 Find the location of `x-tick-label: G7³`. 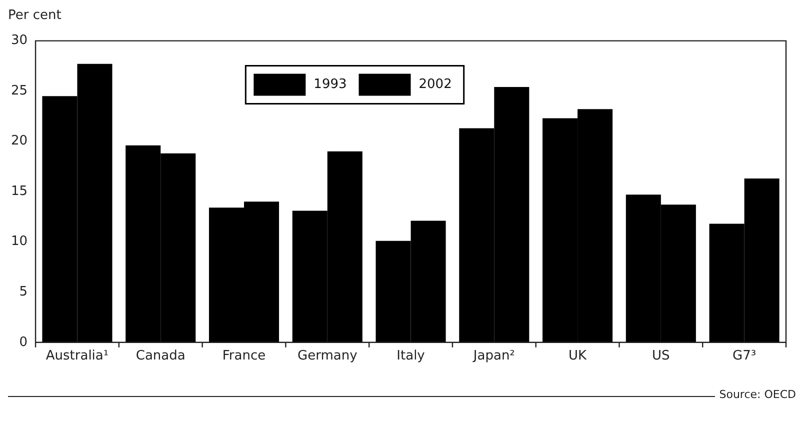

x-tick-label: G7³ is located at coordinates (744, 356).